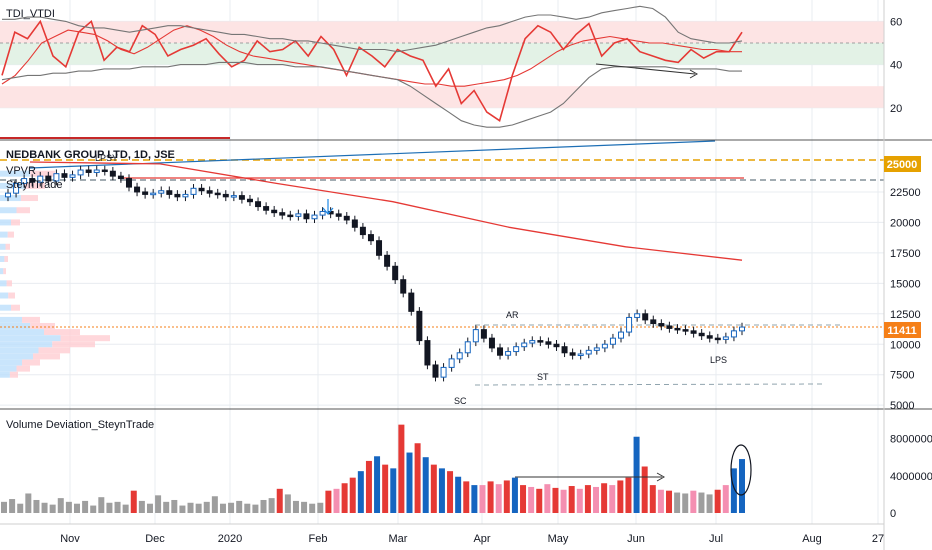  I want to click on volume-highlight-ellipse, so click(741, 470).